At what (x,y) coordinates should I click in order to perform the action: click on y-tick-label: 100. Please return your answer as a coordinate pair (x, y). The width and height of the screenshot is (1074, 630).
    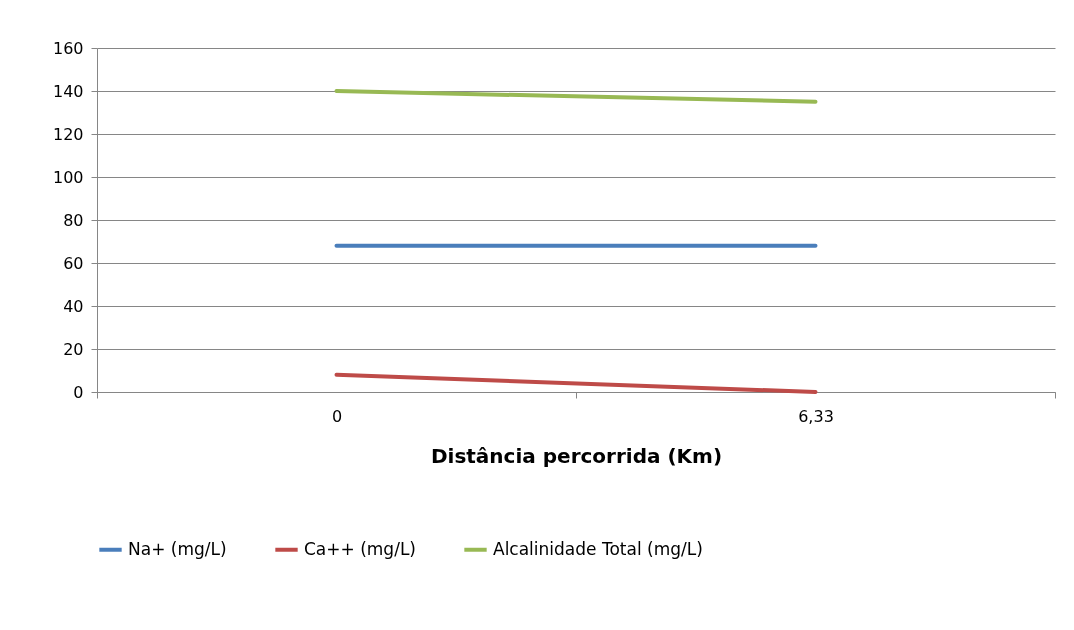
    Looking at the image, I should click on (68, 177).